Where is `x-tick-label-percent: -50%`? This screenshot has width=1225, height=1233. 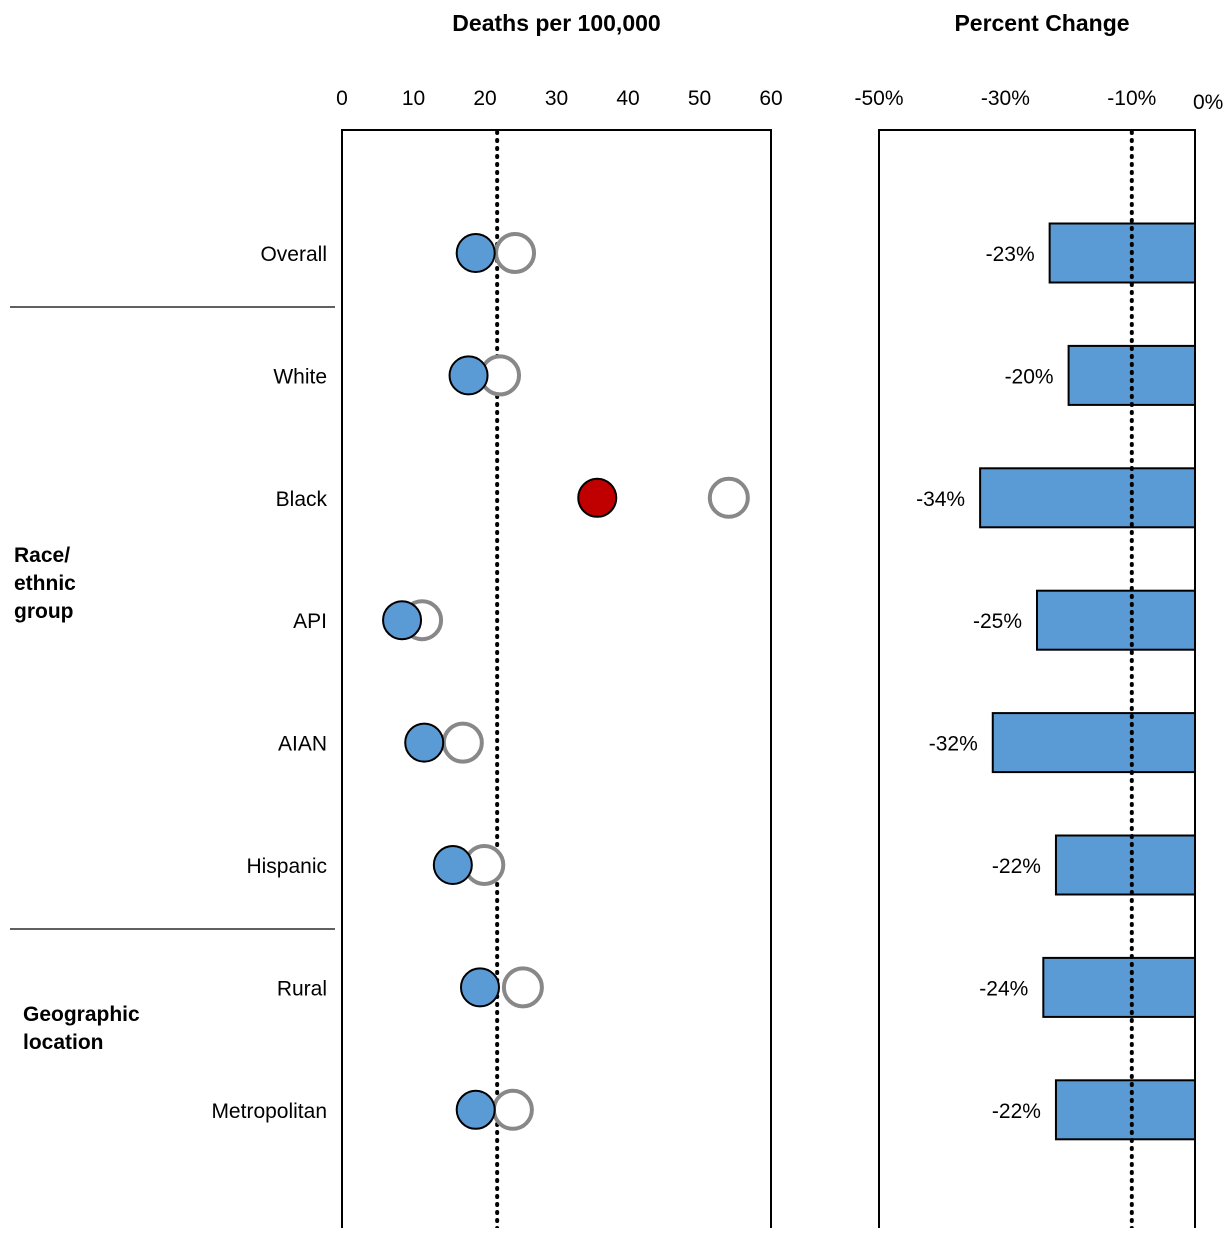
x-tick-label-percent: -50% is located at coordinates (878, 98).